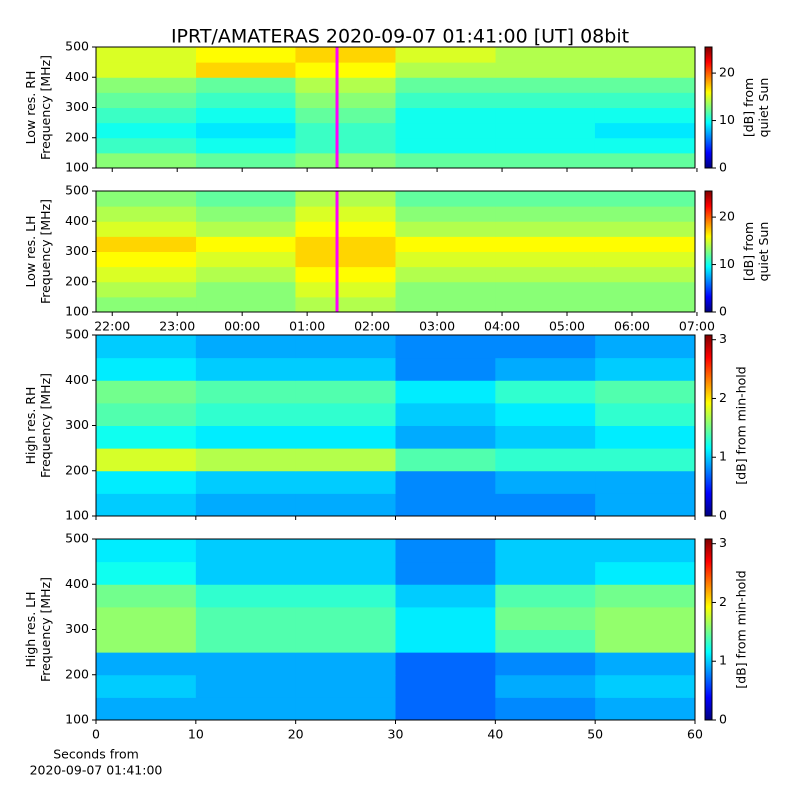  I want to click on colorbar-tick-label: 3, so click(723, 542).